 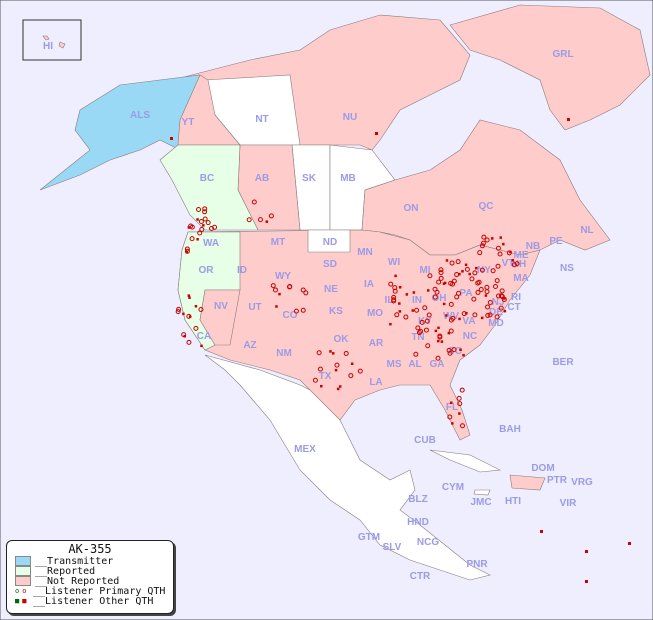 What do you see at coordinates (48, 46) in the screenshot?
I see `region-label-hi: HI` at bounding box center [48, 46].